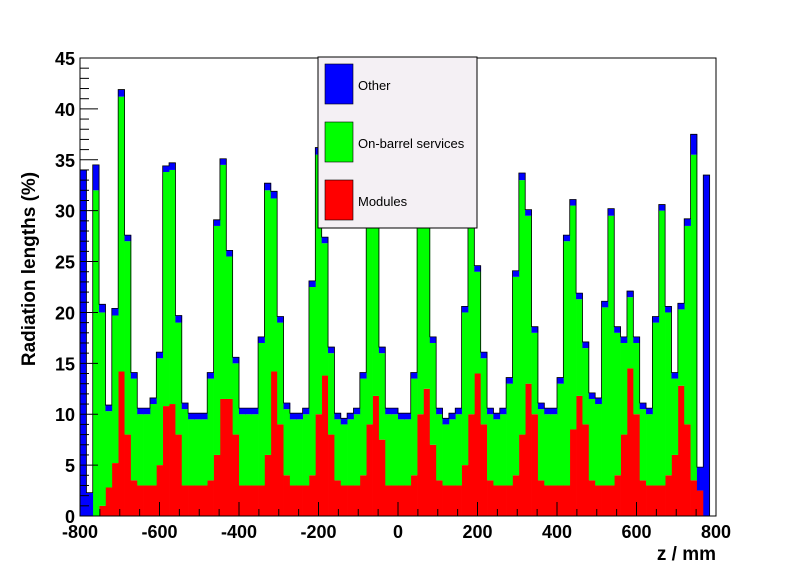 This screenshot has height=572, width=796. Describe the element at coordinates (383, 201) in the screenshot. I see `legend-label-modules: Modules` at that location.